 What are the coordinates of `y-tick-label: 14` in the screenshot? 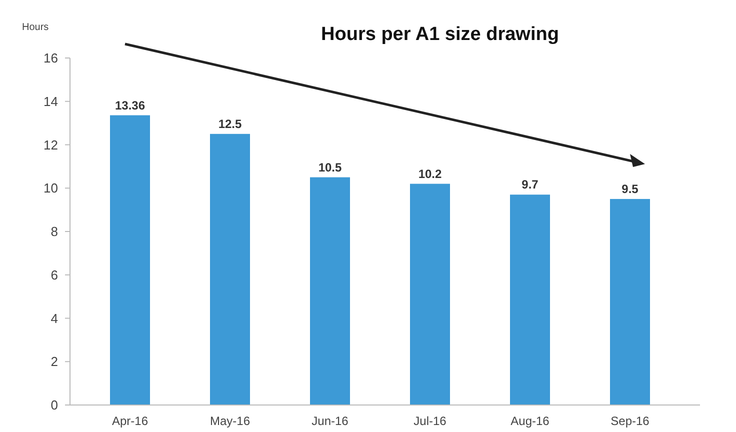 It's located at (51, 101).